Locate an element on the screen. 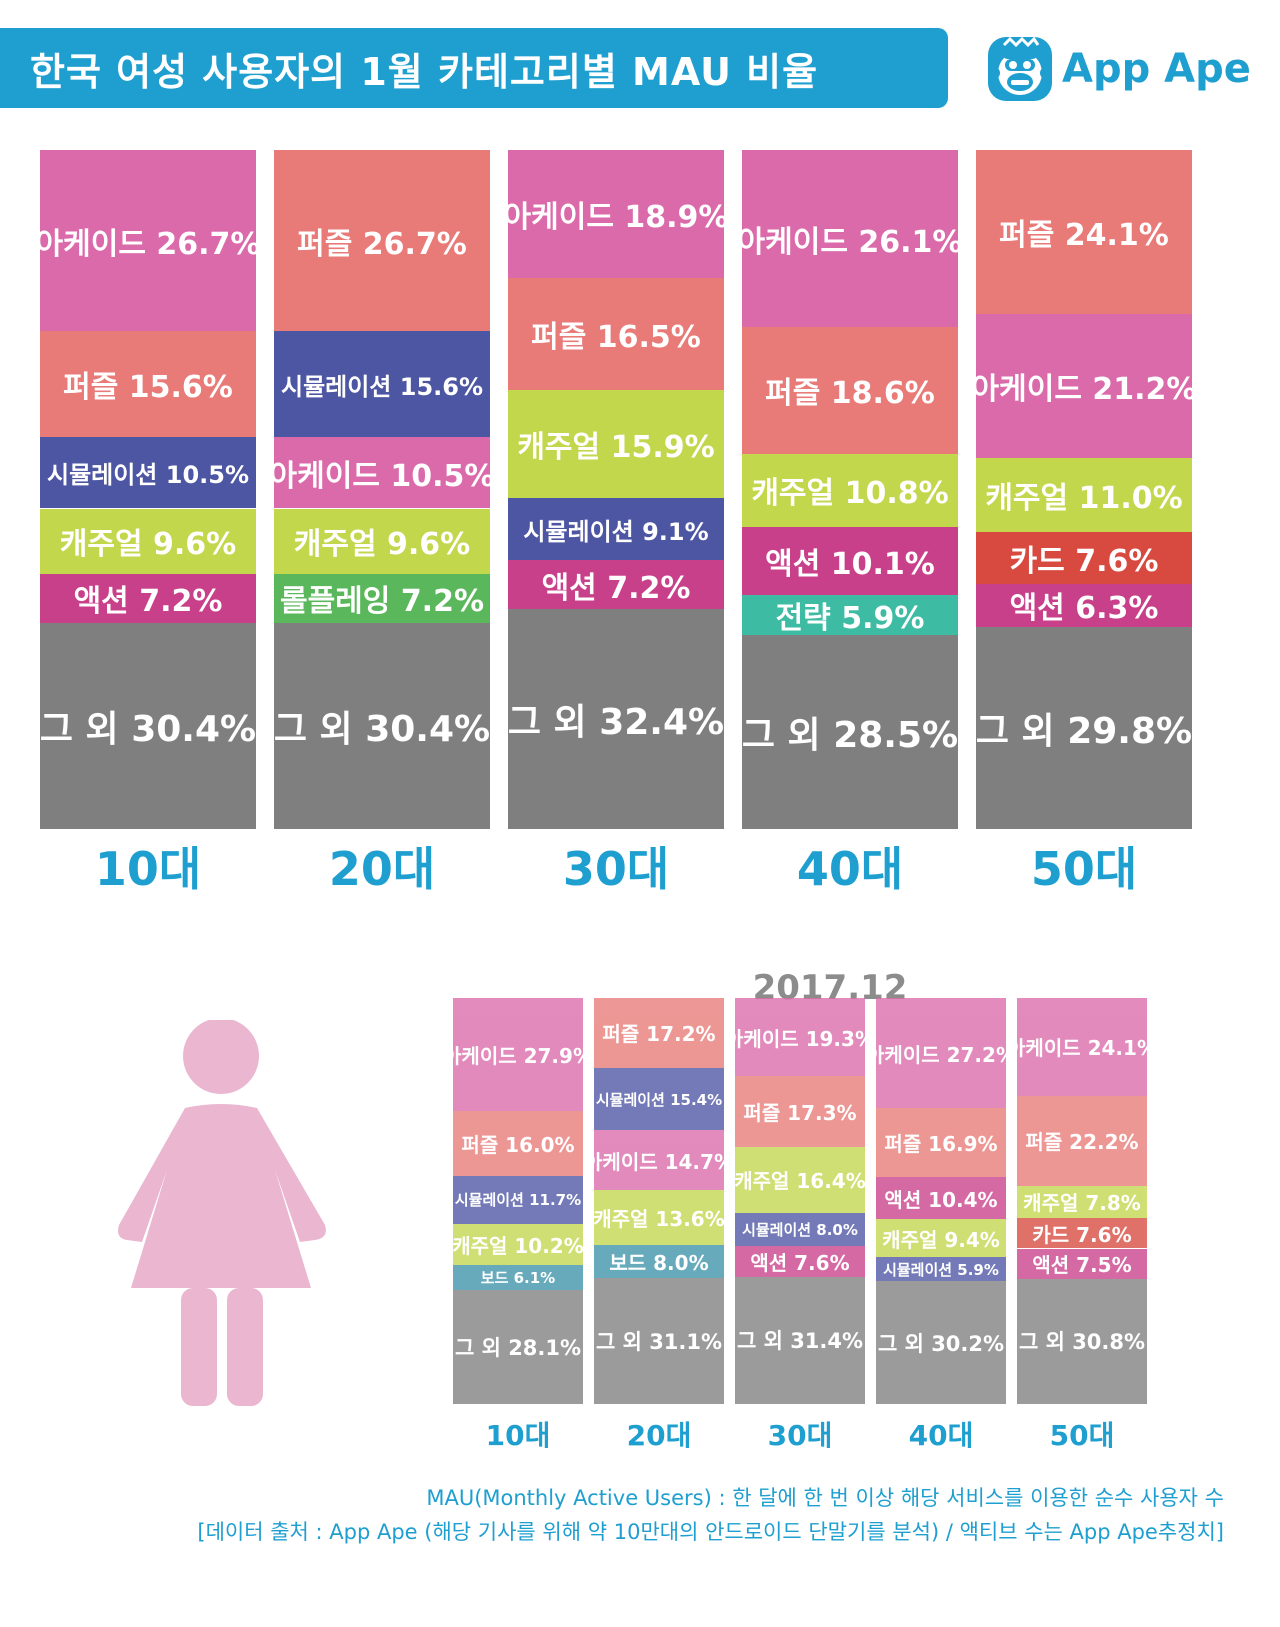 The height and width of the screenshot is (1627, 1280). bar-segment: 시뮬레이션 9.1% is located at coordinates (616, 529).